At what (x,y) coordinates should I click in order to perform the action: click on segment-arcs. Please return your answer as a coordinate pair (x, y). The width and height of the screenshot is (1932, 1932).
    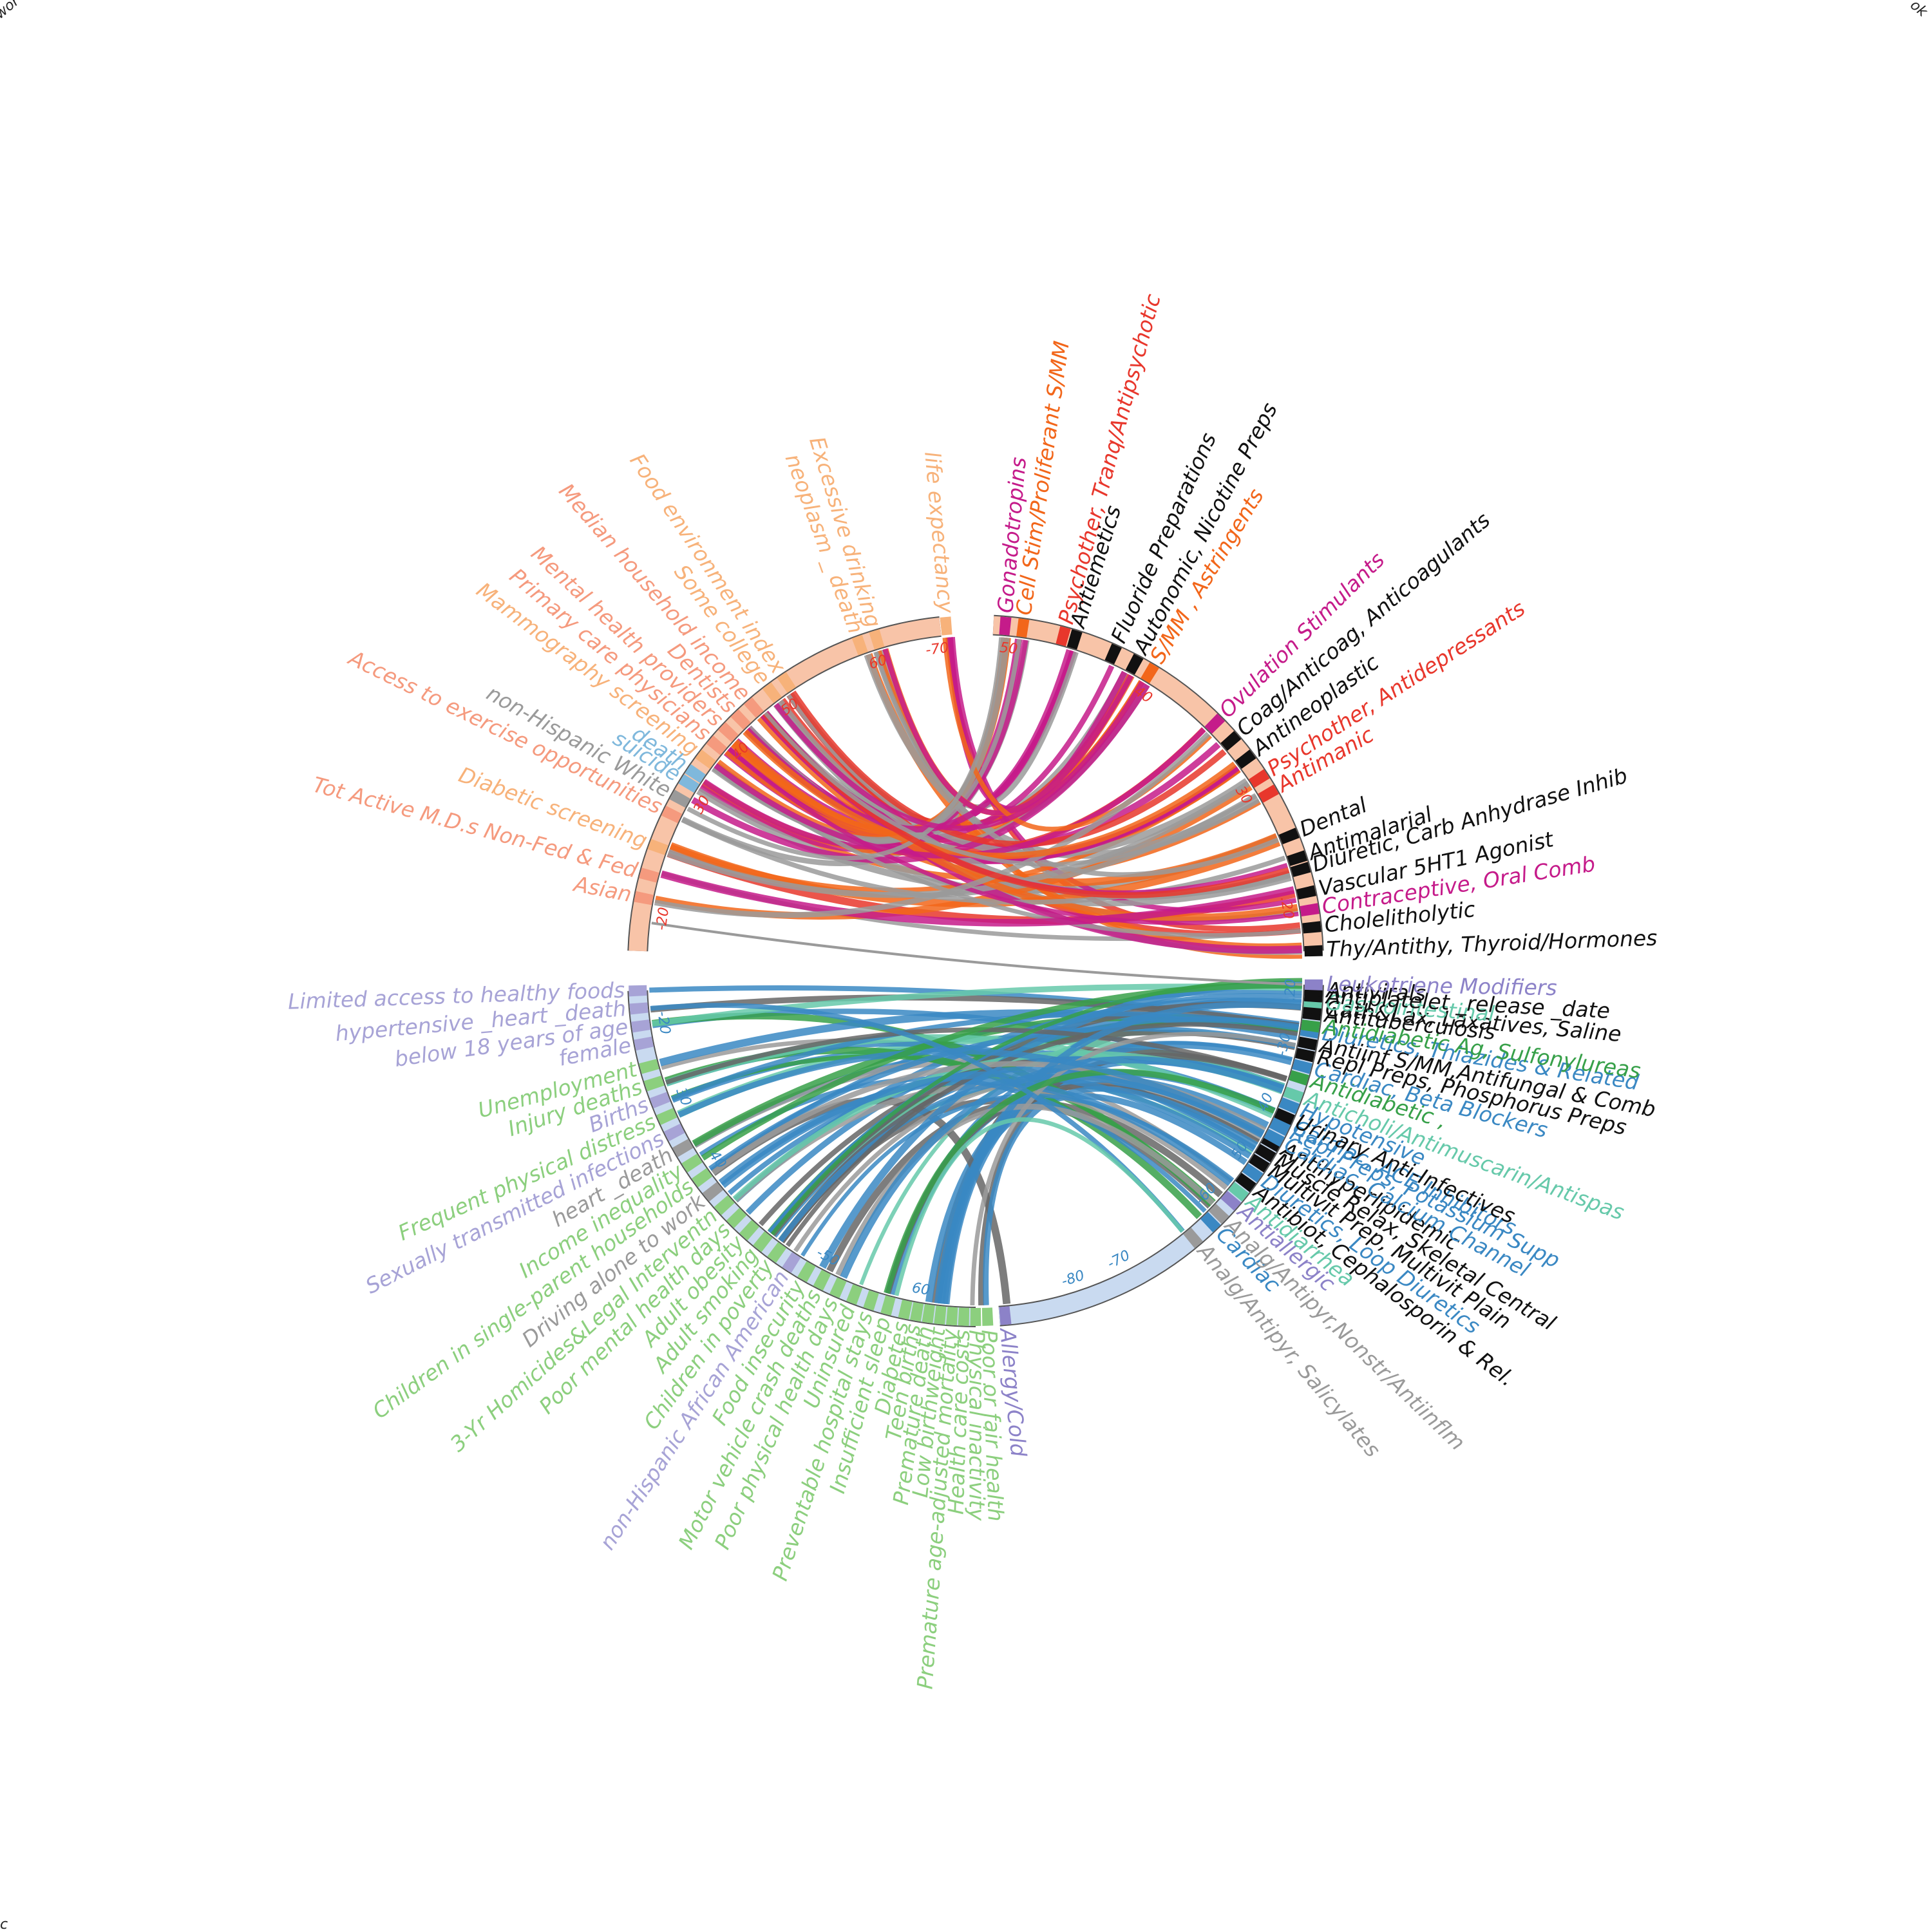
    Looking at the image, I should click on (975, 971).